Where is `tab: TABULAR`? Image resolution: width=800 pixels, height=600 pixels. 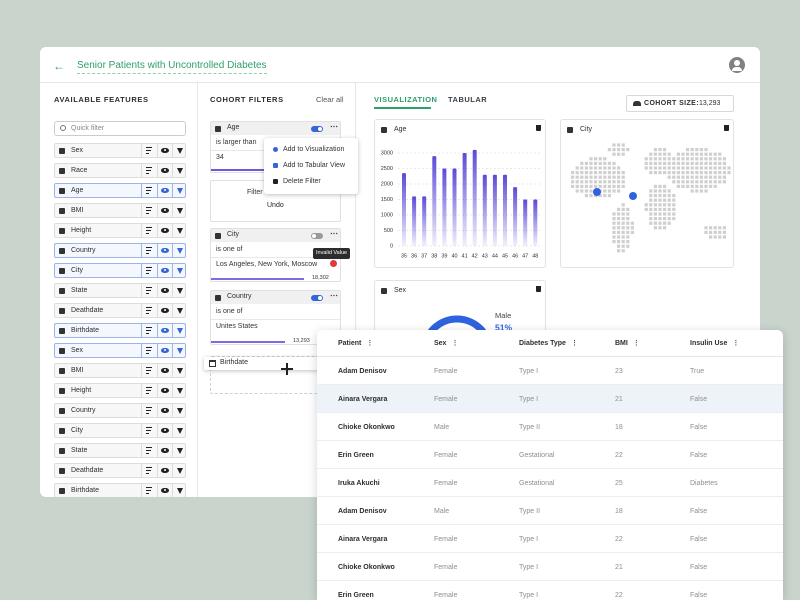 tab: TABULAR is located at coordinates (468, 99).